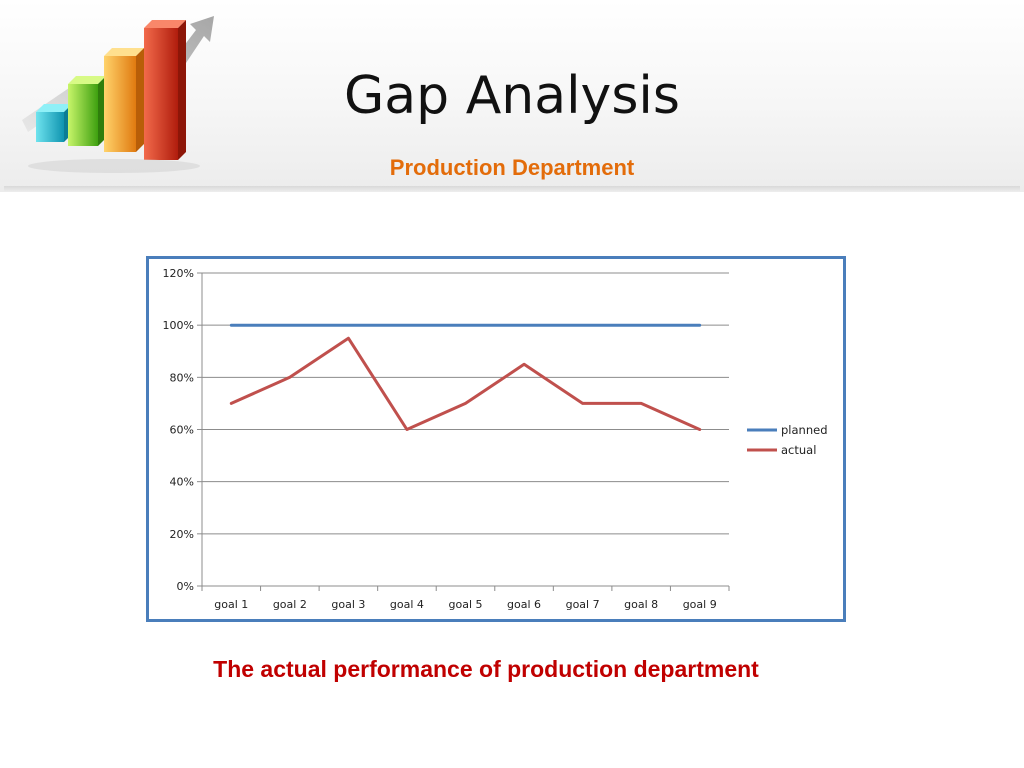 Image resolution: width=1024 pixels, height=768 pixels. I want to click on y-tick-label: 40%, so click(182, 482).